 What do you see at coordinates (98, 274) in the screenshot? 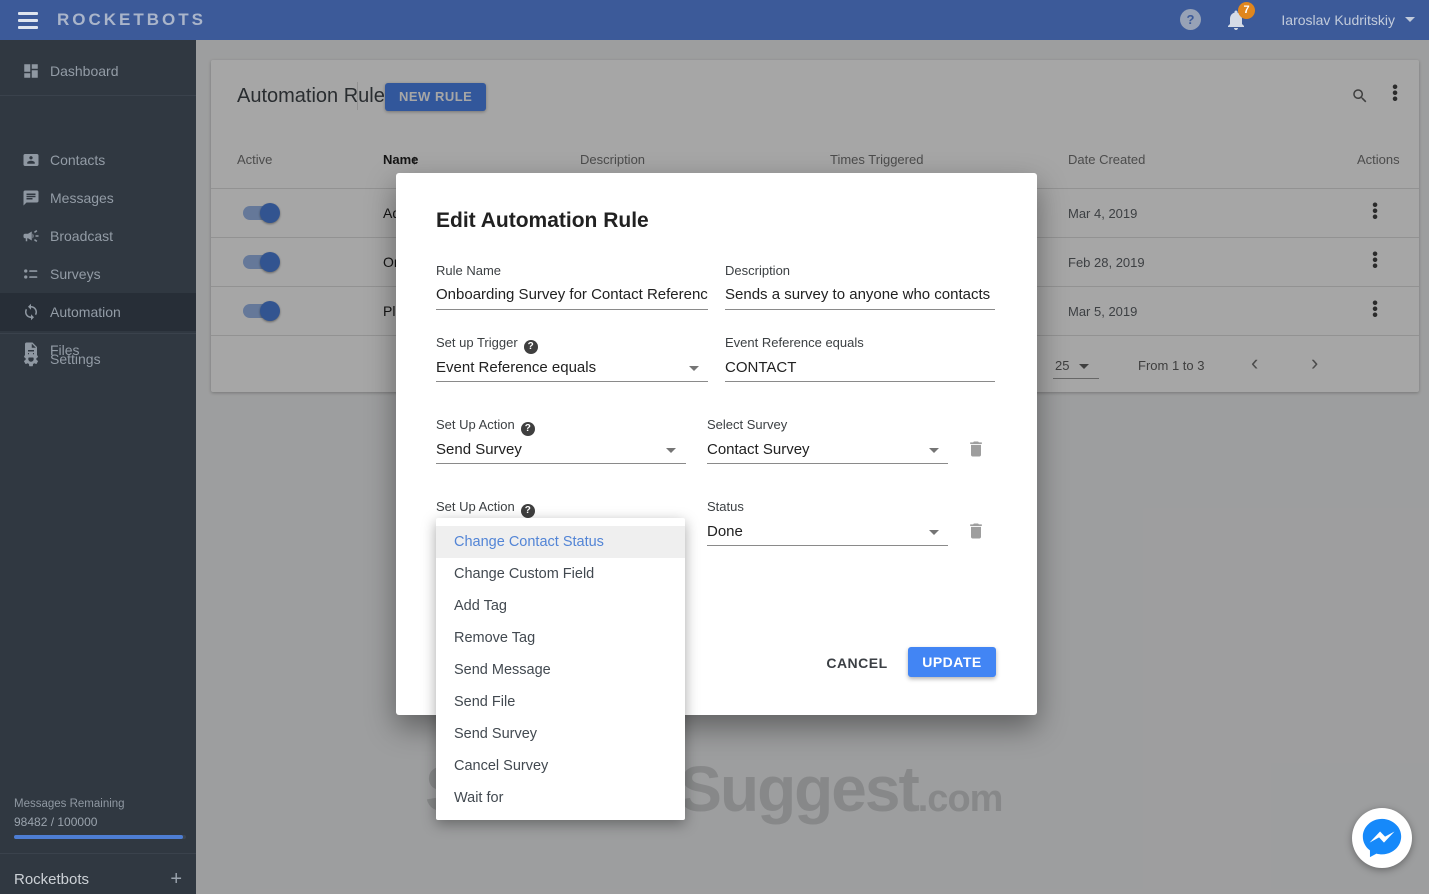
I see `sidebar-item-surveys: Surveys` at bounding box center [98, 274].